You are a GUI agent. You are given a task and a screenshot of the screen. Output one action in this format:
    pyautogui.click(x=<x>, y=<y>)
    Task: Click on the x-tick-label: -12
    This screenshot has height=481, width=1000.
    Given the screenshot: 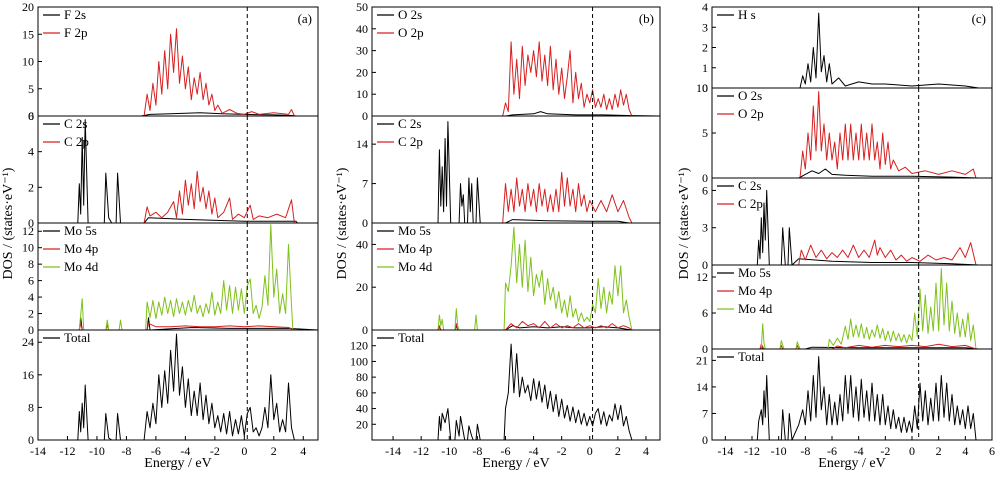 What is the action you would take?
    pyautogui.click(x=752, y=451)
    